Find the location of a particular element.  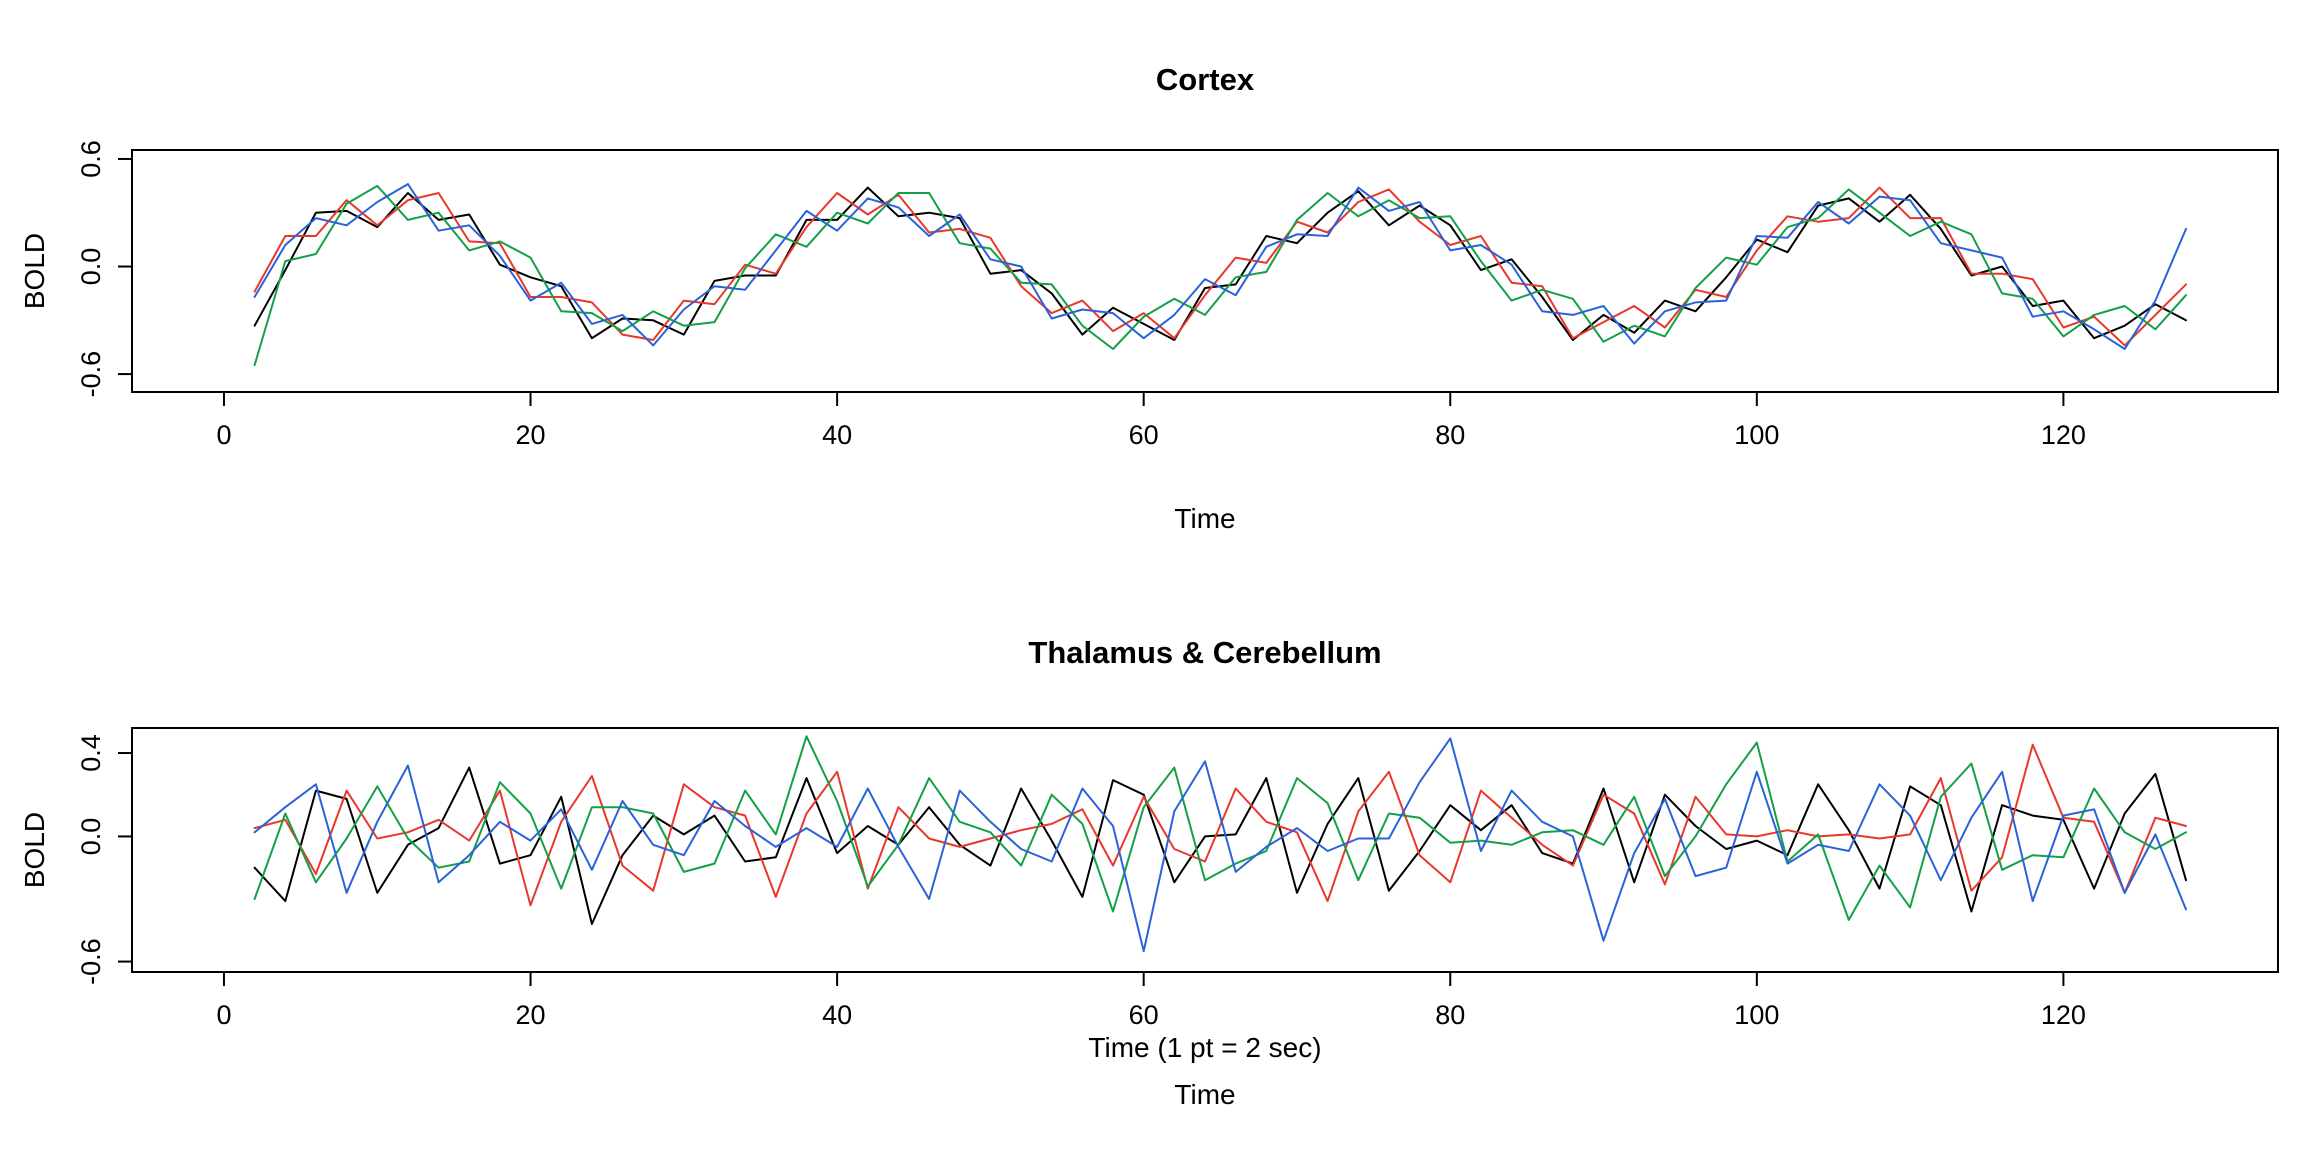

thalamus-x-axis-label: Time (1 pt = 2 sec) is located at coordinates (1204, 1047).